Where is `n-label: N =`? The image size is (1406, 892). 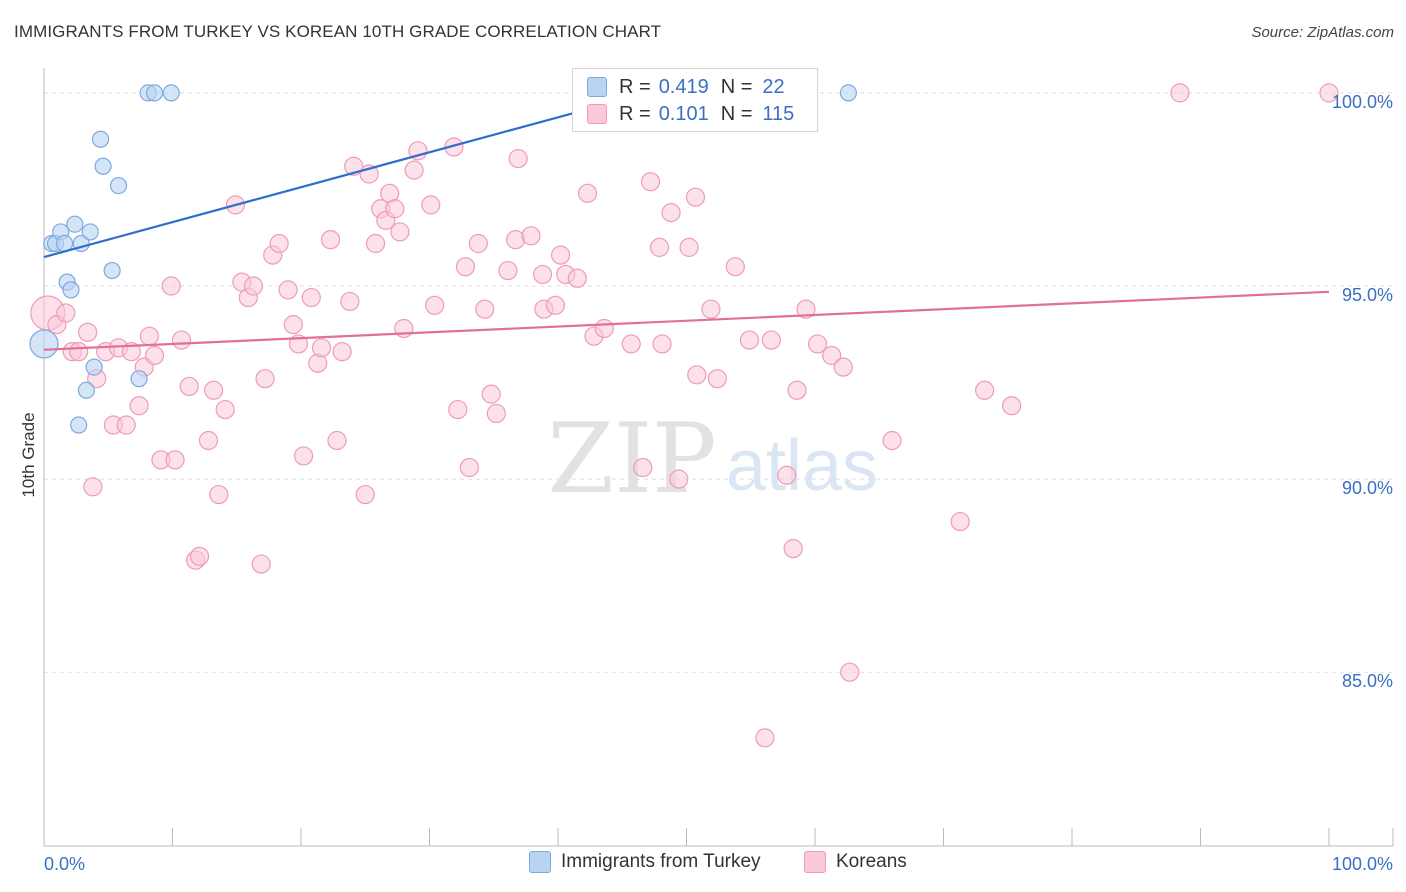
n-label: N = is located at coordinates (736, 86).